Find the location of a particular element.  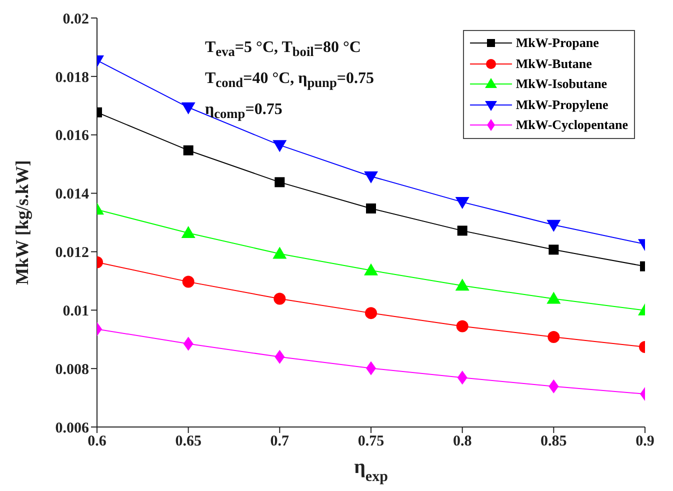

x-tick-label: 0.8 is located at coordinates (462, 442).